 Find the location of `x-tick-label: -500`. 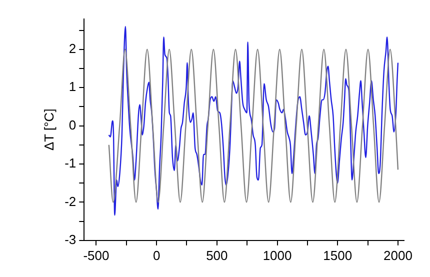

x-tick-label: -500 is located at coordinates (96, 255).